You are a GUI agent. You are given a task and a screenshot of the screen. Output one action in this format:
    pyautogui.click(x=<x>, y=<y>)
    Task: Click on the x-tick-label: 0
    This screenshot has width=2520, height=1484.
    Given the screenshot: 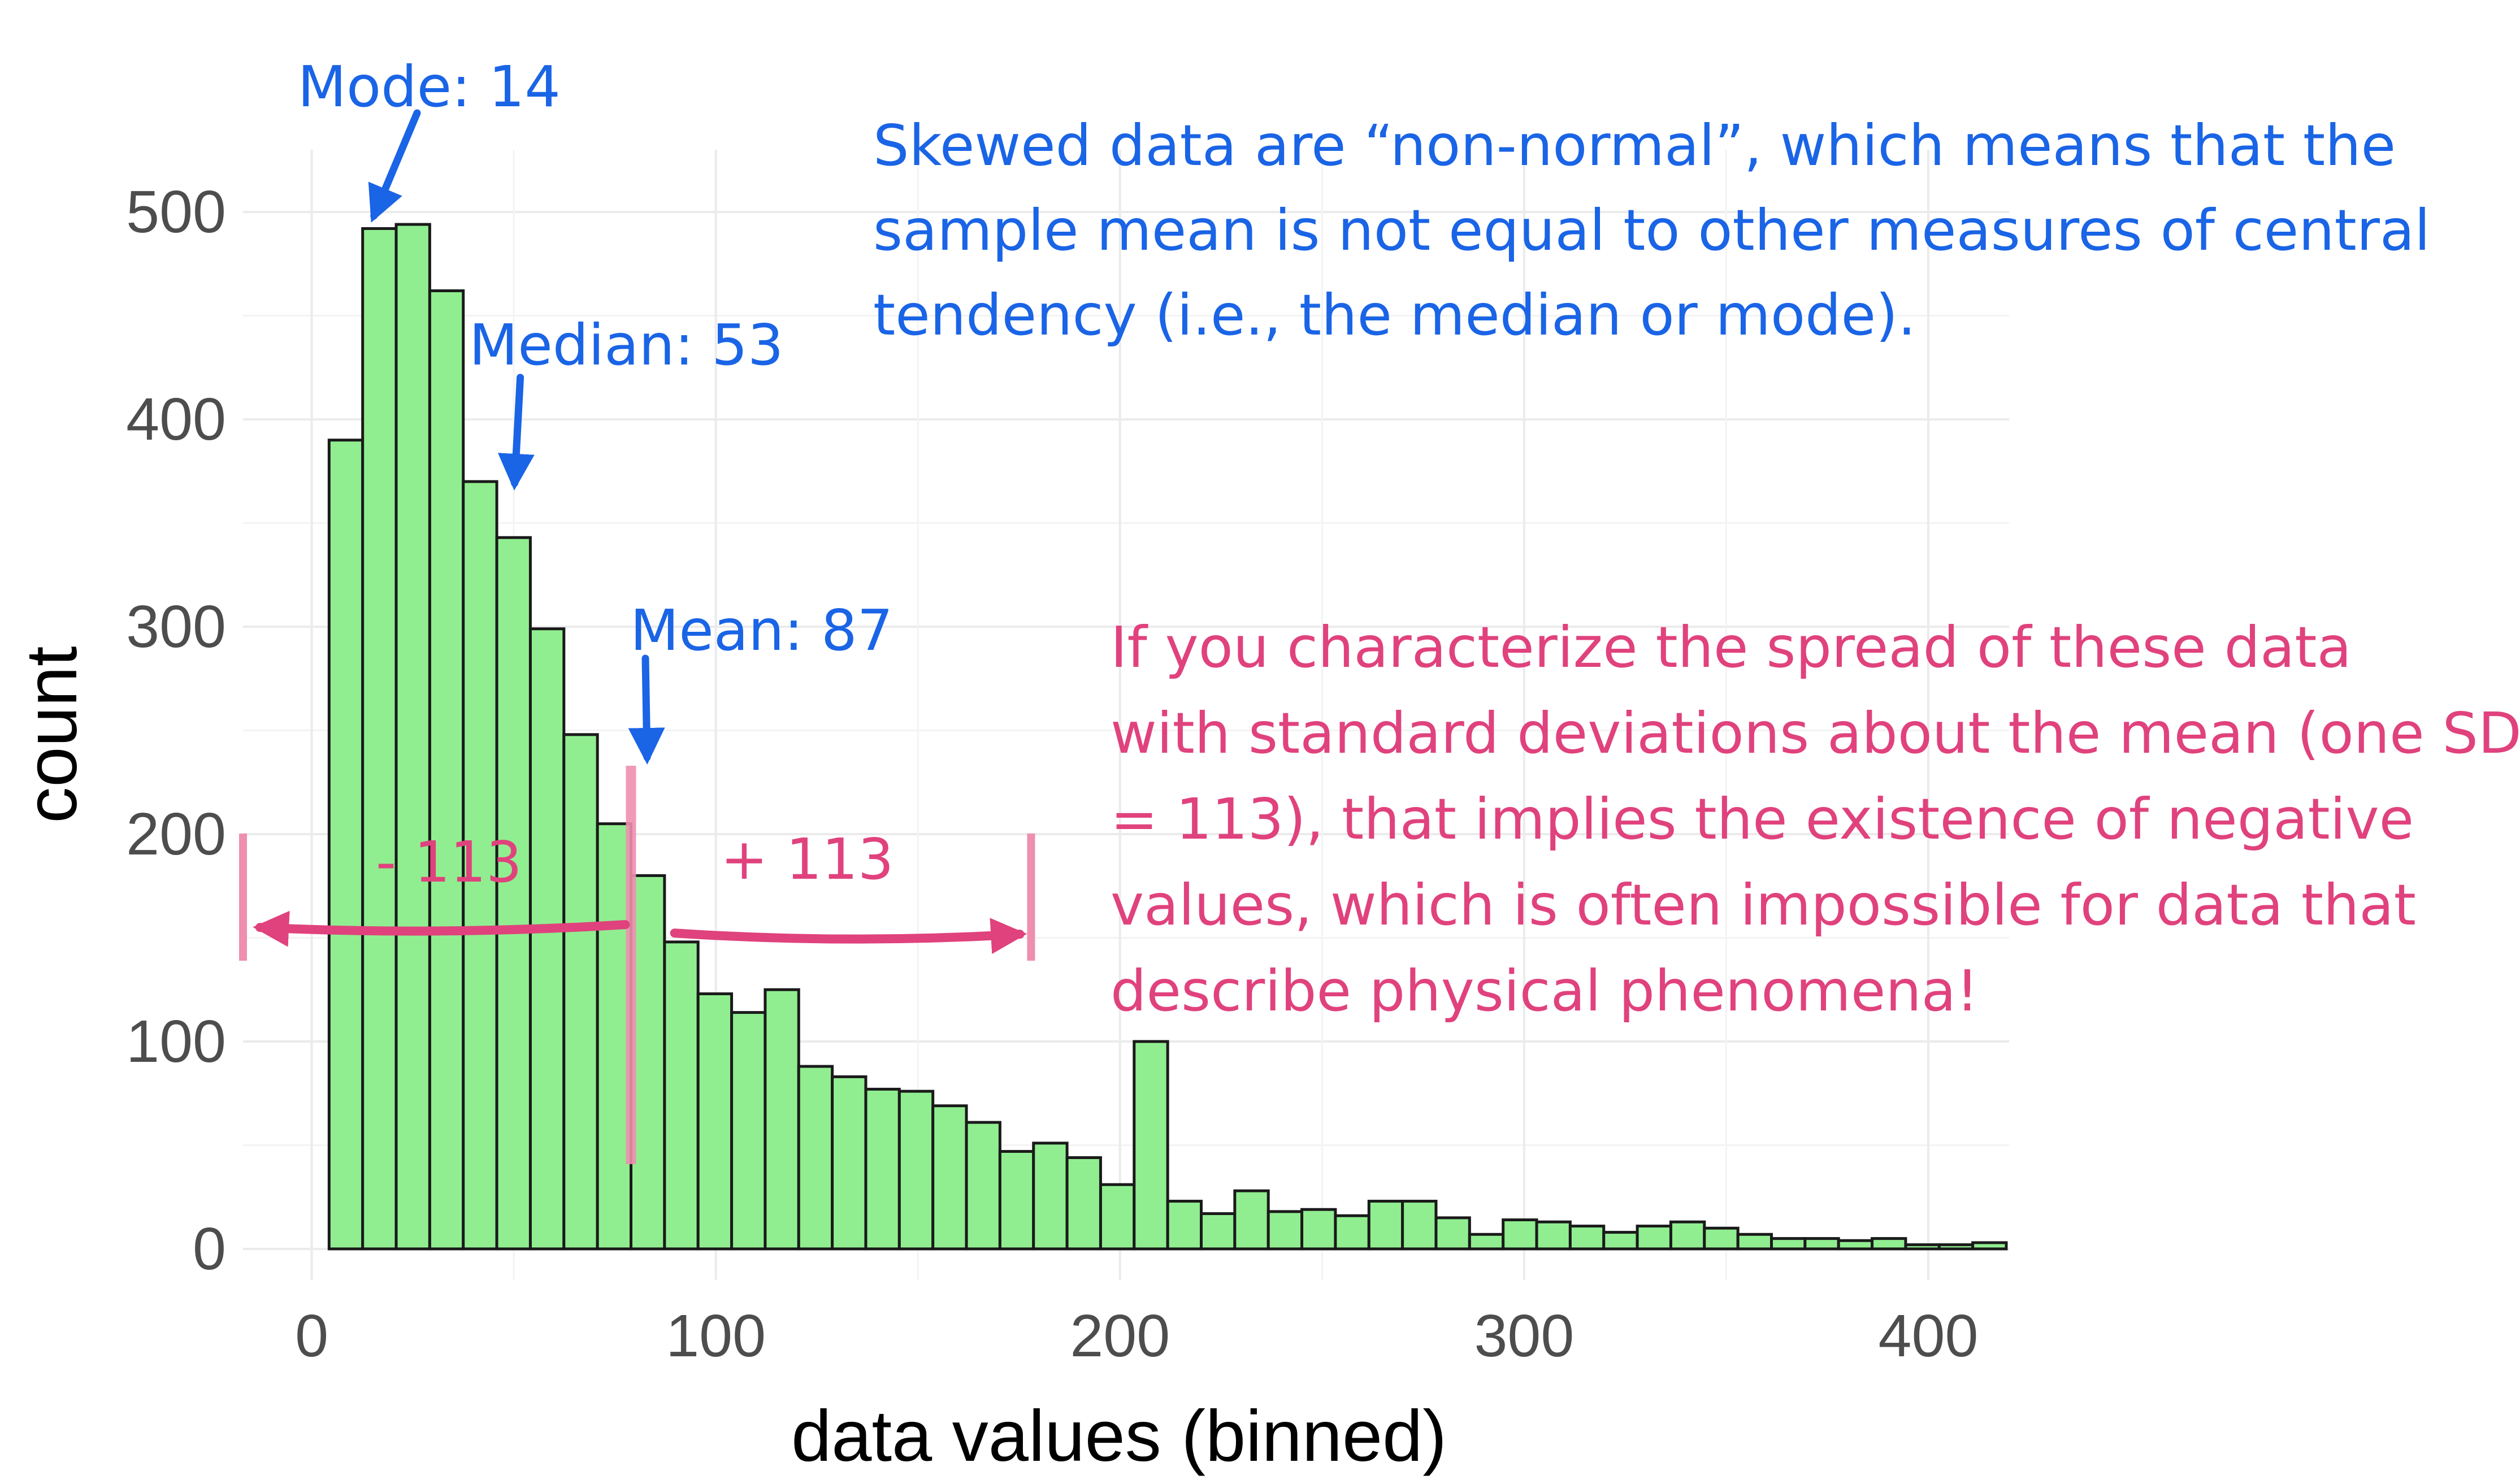 What is the action you would take?
    pyautogui.click(x=311, y=1336)
    